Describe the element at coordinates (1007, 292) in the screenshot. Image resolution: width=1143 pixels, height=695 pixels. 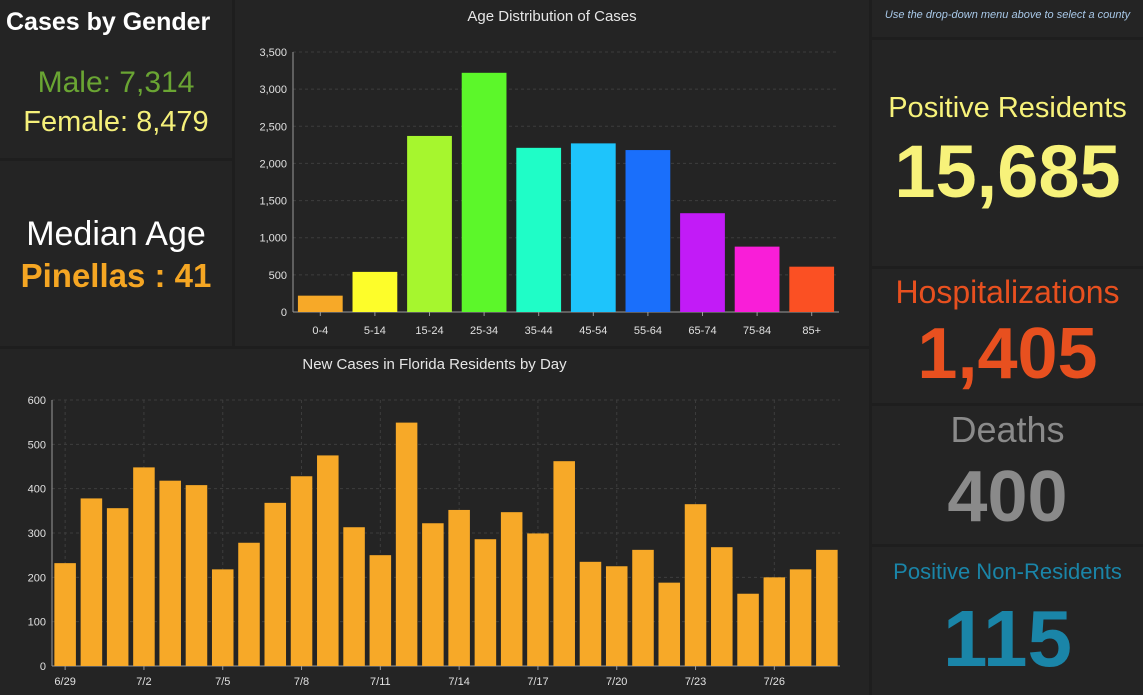
I see `hospitalizations-label: Hospitalizations` at that location.